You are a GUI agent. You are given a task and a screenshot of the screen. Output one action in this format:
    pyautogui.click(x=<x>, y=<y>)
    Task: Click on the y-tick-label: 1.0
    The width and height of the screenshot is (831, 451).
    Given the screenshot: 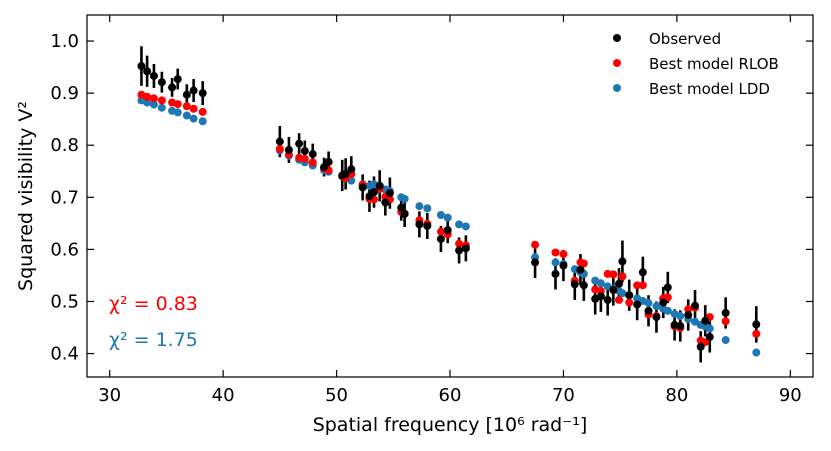 What is the action you would take?
    pyautogui.click(x=64, y=41)
    